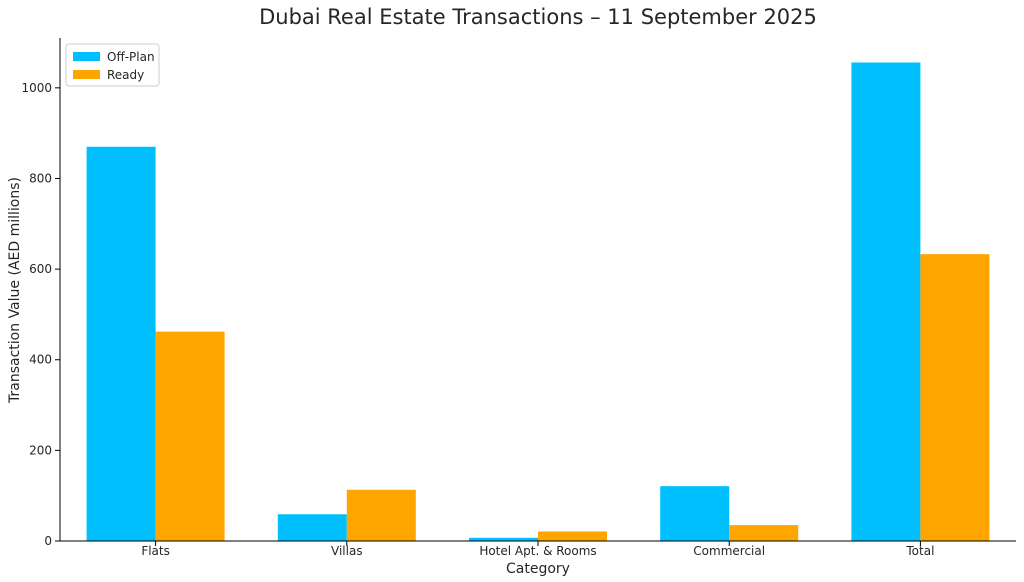 This screenshot has width=1024, height=582. Describe the element at coordinates (121, 343) in the screenshot. I see `bar-off-plan-flats` at that location.